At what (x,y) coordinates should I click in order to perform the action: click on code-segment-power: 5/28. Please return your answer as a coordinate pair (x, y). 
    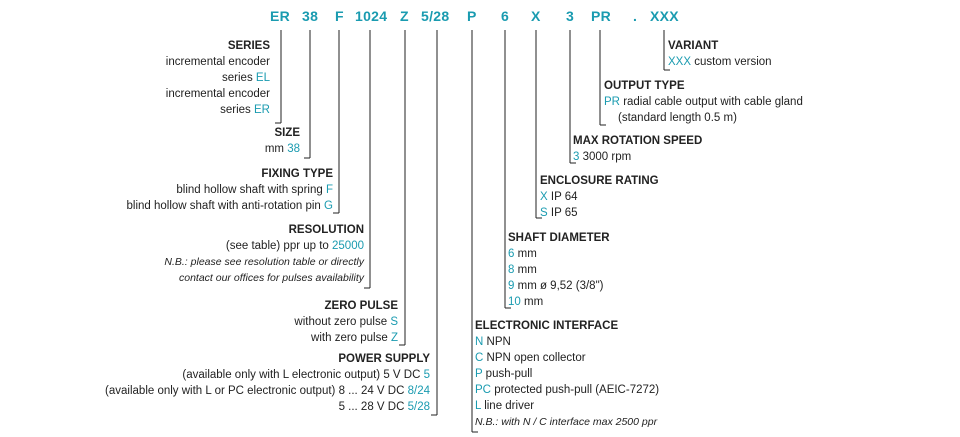
    Looking at the image, I should click on (435, 16).